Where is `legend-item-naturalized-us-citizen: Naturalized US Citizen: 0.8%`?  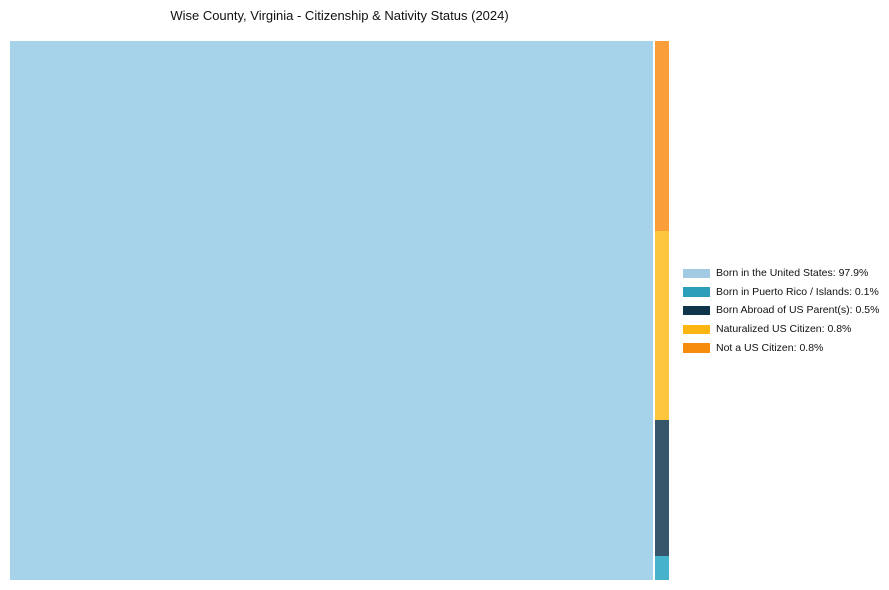
legend-item-naturalized-us-citizen: Naturalized US Citizen: 0.8% is located at coordinates (781, 329).